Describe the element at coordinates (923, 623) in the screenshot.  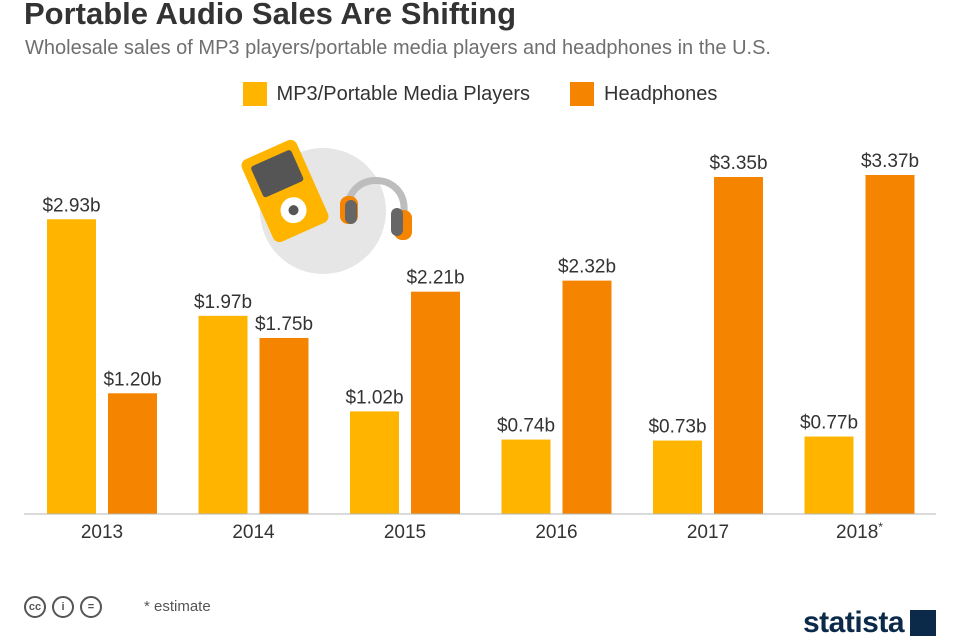
I see `statista-logo-mark` at that location.